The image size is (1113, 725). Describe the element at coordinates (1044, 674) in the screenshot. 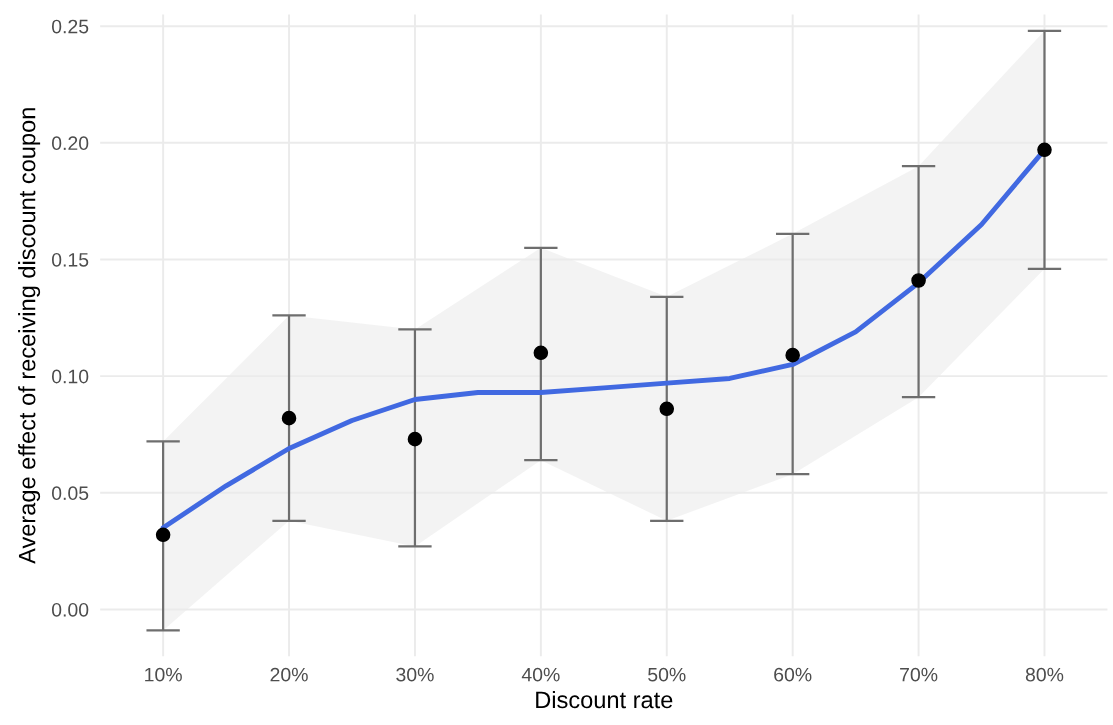

I see `x-tick-label: 80%` at that location.